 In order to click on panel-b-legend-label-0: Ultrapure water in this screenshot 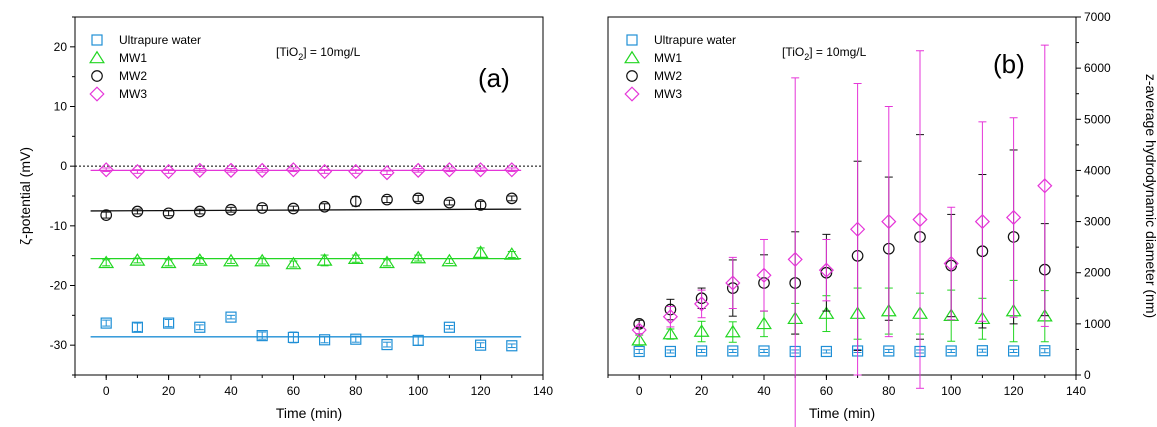, I will do `click(695, 40)`.